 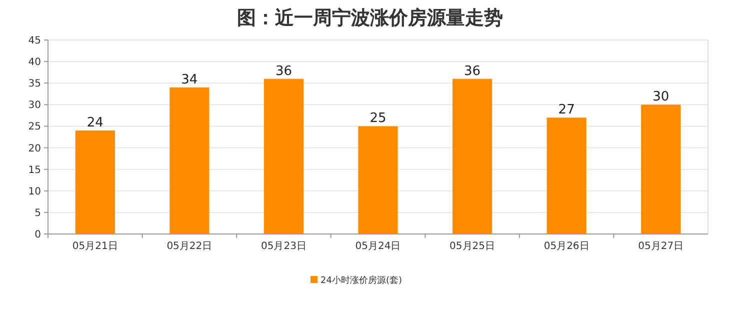 What do you see at coordinates (37, 235) in the screenshot?
I see `y-tick-label: 0` at bounding box center [37, 235].